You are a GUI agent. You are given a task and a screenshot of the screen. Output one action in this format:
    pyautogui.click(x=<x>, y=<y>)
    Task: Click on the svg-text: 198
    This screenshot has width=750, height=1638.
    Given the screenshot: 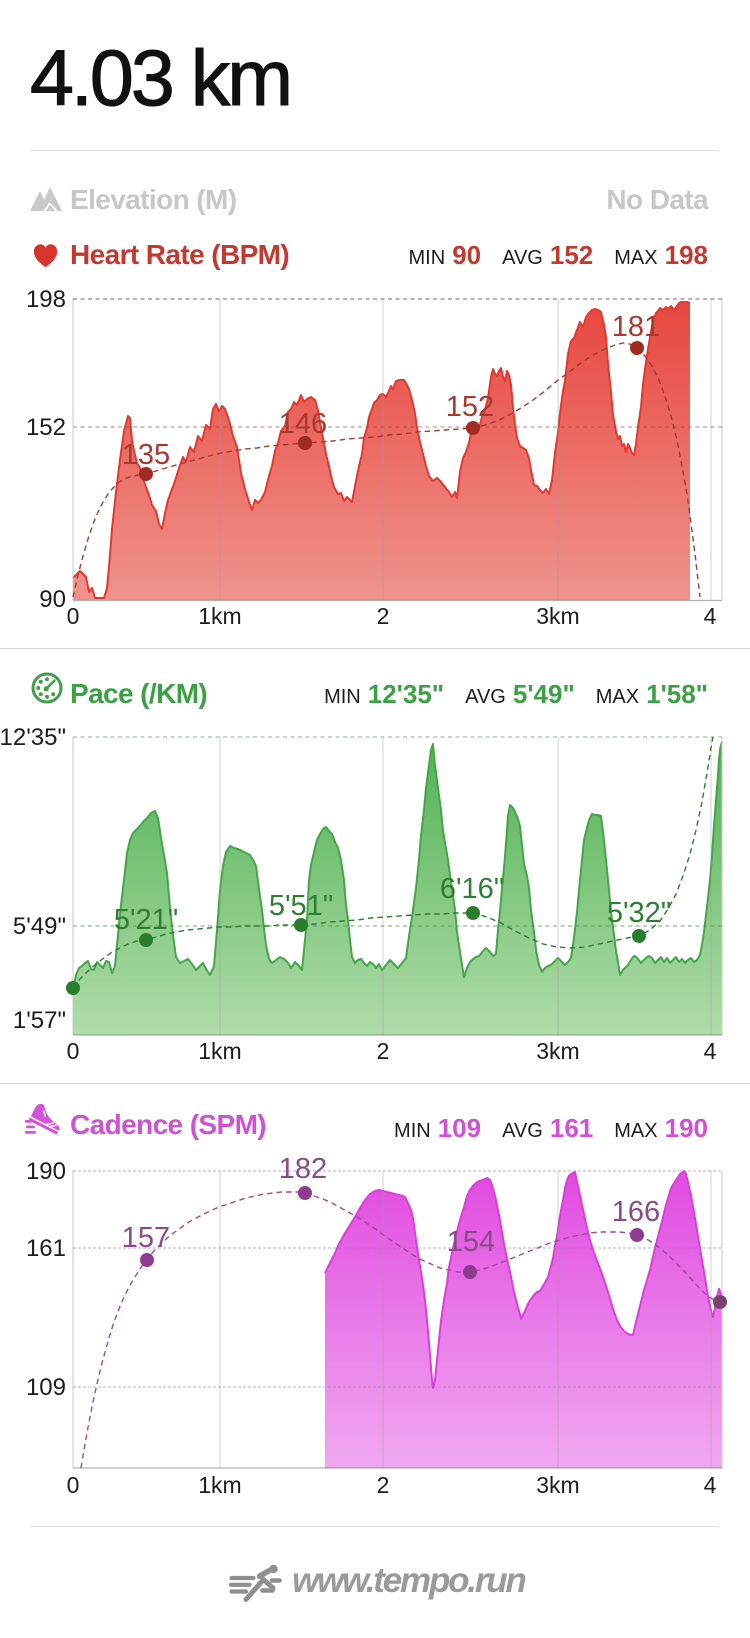 What is the action you would take?
    pyautogui.click(x=46, y=299)
    